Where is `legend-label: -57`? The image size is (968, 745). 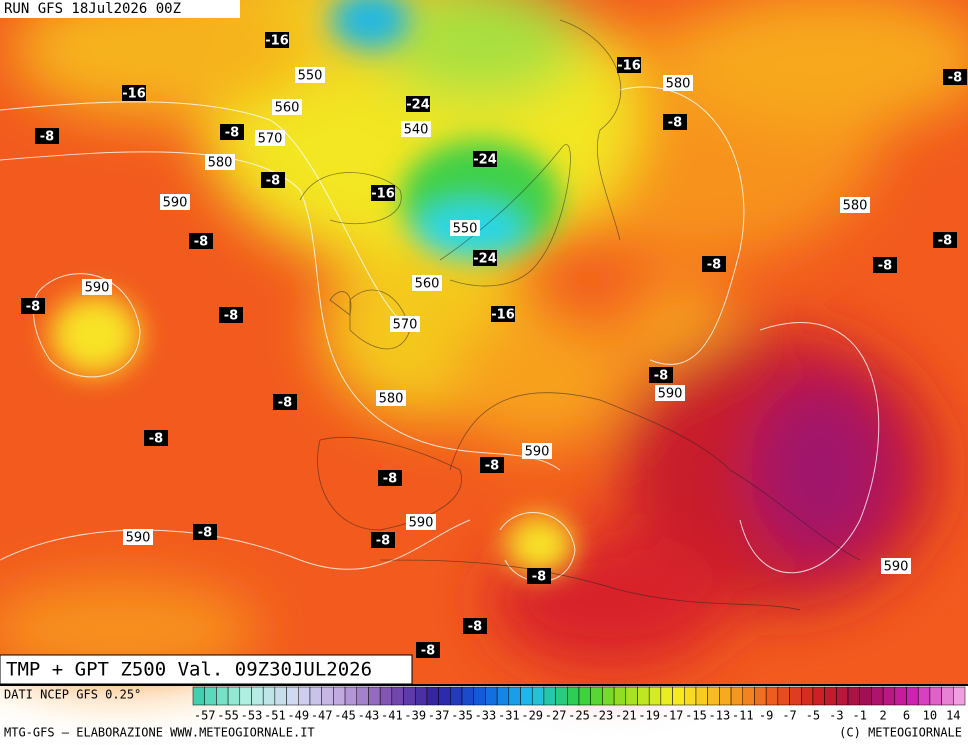 legend-label: -57 is located at coordinates (205, 716).